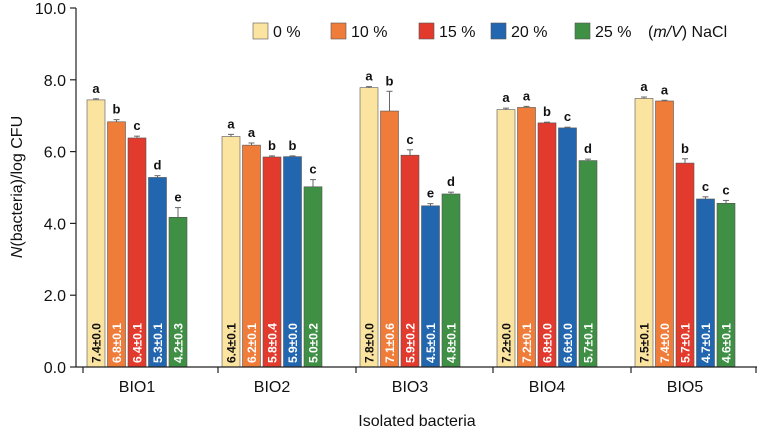  Describe the element at coordinates (369, 32) in the screenshot. I see `legend-label: 10 %` at that location.